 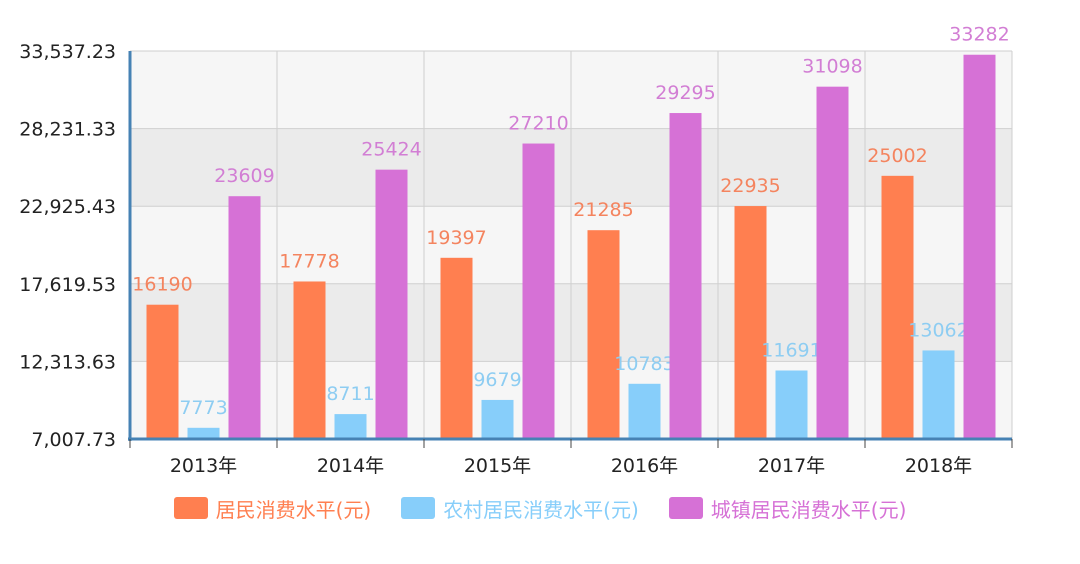 I want to click on x-tick-label: 2017年, so click(x=791, y=466).